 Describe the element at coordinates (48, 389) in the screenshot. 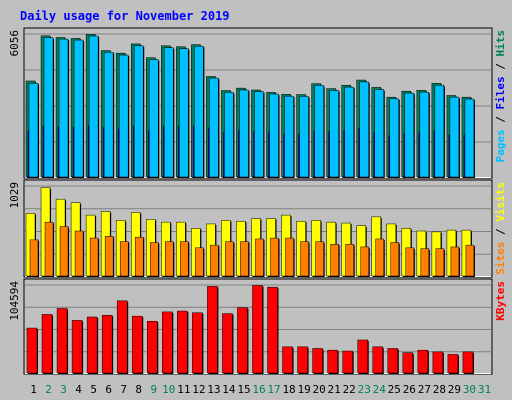

I see `x-tick-label: 2` at that location.